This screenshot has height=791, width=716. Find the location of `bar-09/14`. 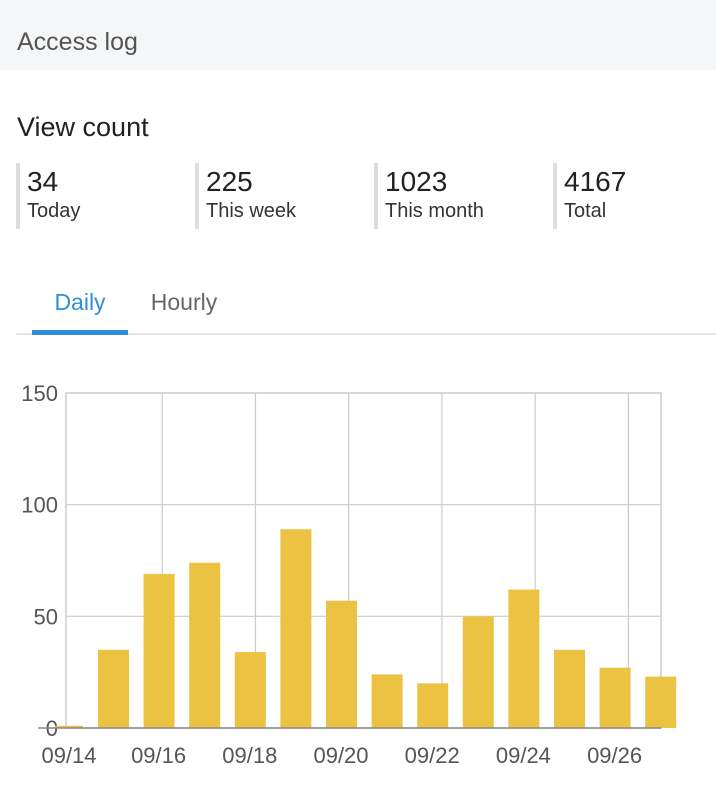

bar-09/14 is located at coordinates (69, 726).